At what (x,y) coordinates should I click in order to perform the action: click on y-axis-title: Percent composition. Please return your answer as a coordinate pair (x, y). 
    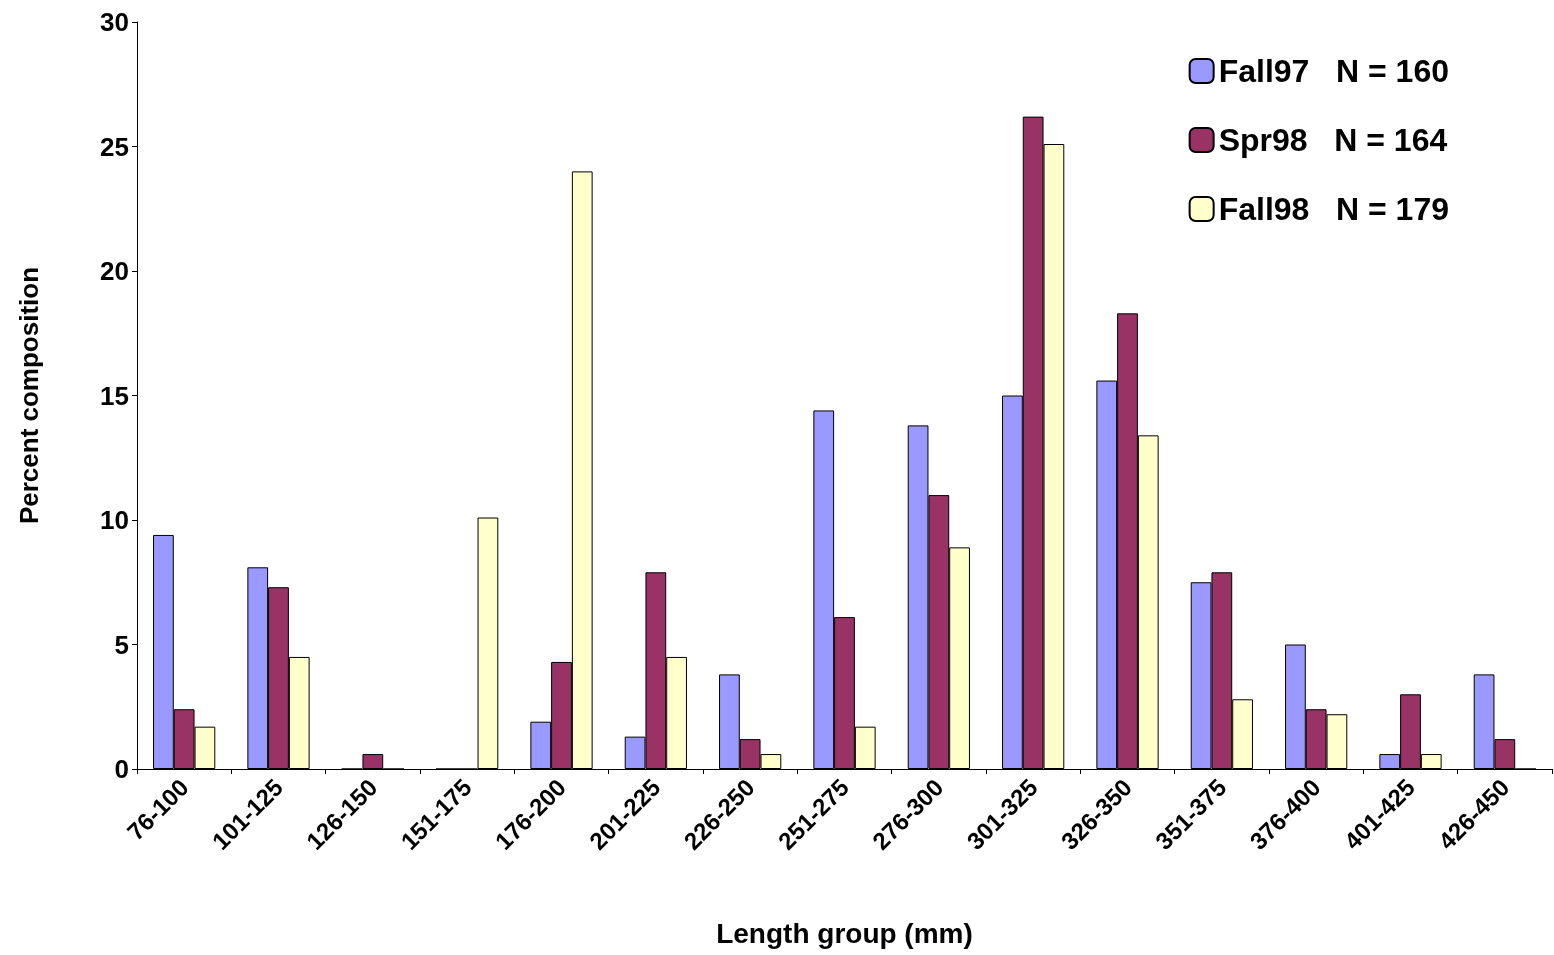
    Looking at the image, I should click on (29, 395).